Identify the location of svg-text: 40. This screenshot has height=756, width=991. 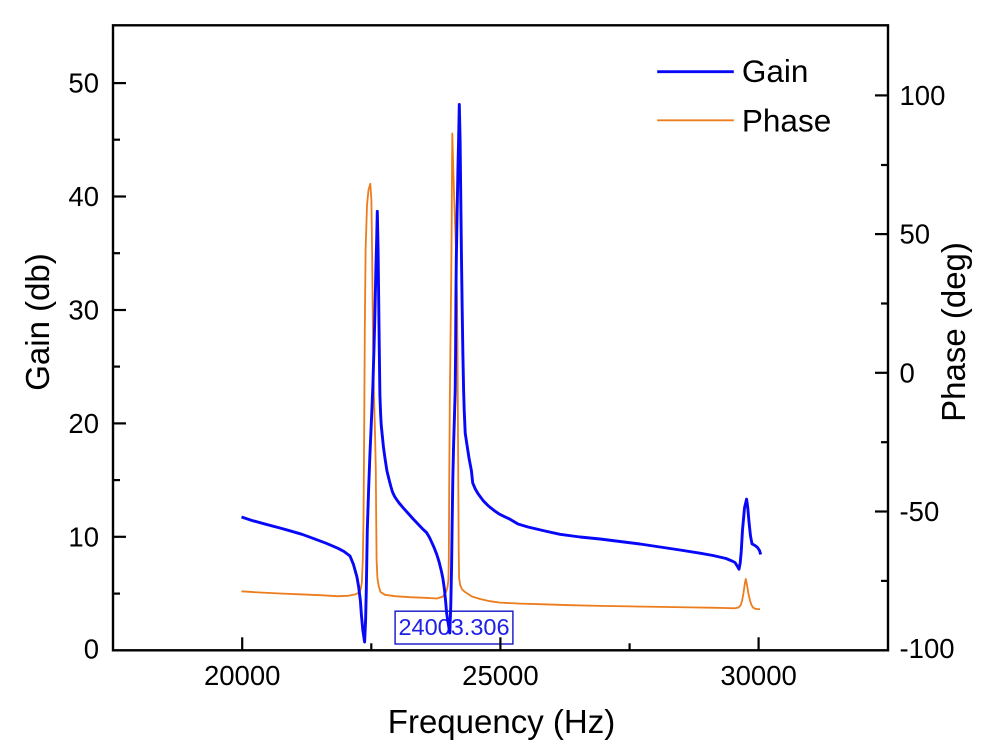
(83, 196).